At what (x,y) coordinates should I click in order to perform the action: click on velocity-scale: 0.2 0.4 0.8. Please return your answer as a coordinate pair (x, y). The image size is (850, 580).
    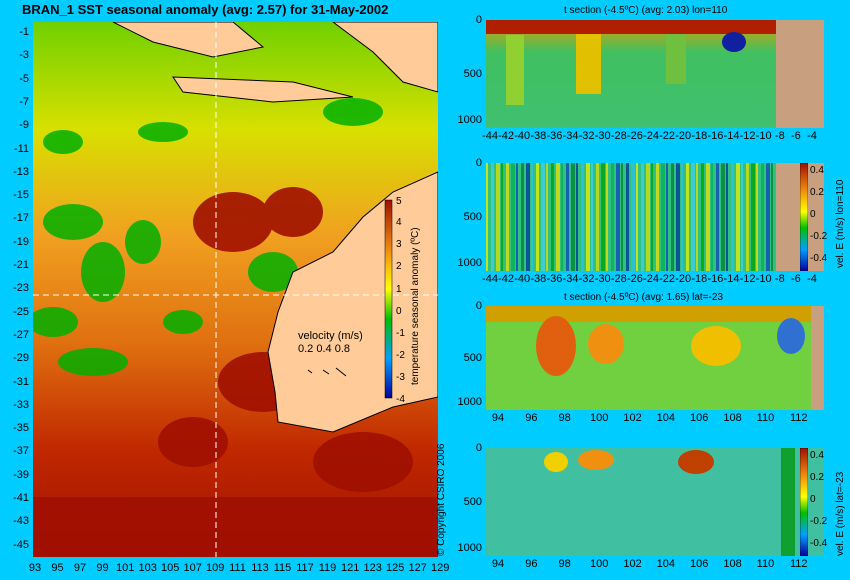
    Looking at the image, I should click on (324, 349).